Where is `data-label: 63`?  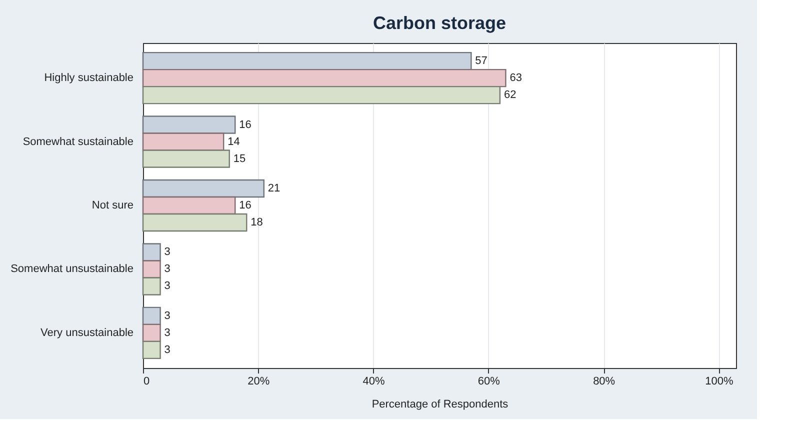 data-label: 63 is located at coordinates (516, 78).